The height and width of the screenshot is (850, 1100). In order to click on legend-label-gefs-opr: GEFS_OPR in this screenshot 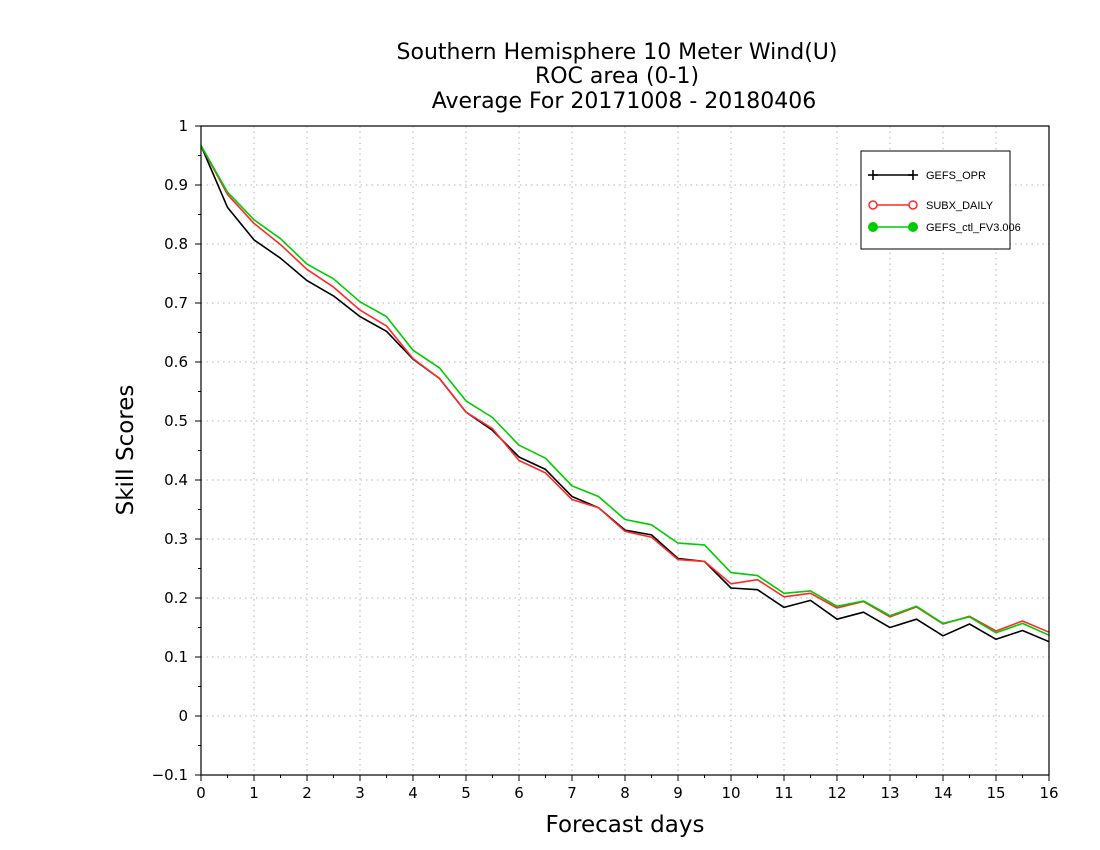, I will do `click(956, 176)`.